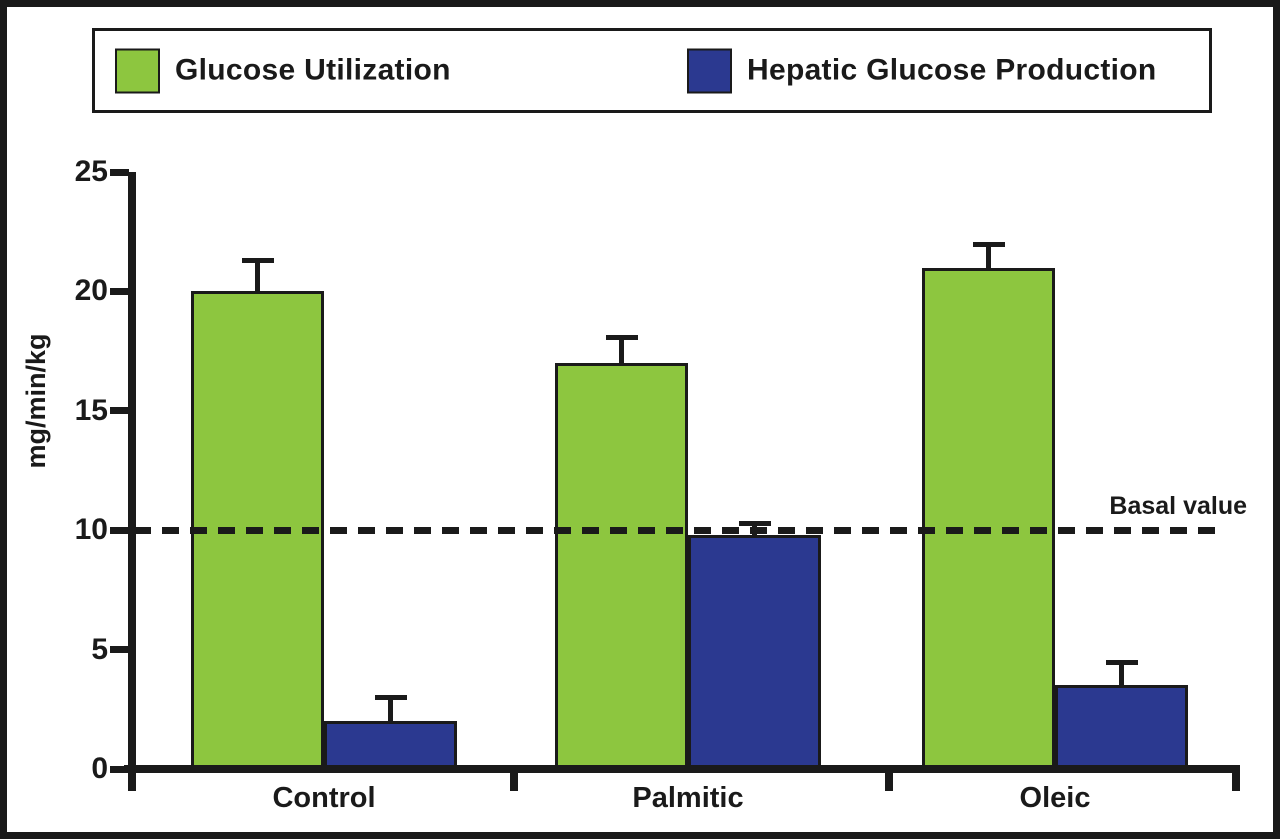  What do you see at coordinates (91, 530) in the screenshot?
I see `y-tick-label-10: 10` at bounding box center [91, 530].